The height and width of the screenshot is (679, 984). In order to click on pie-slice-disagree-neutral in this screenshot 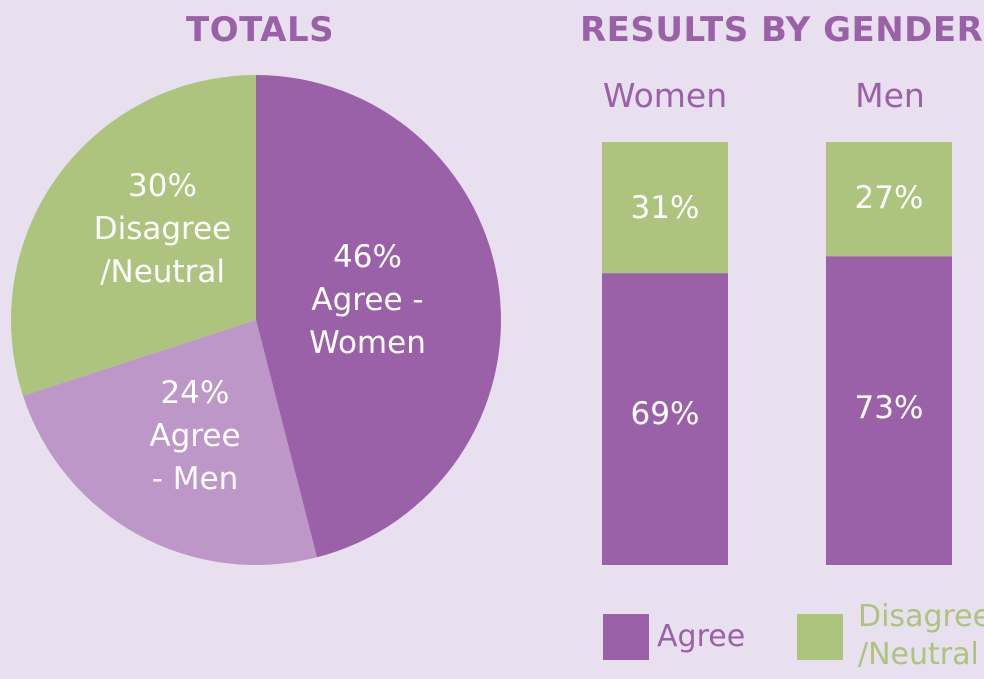, I will do `click(133, 235)`.